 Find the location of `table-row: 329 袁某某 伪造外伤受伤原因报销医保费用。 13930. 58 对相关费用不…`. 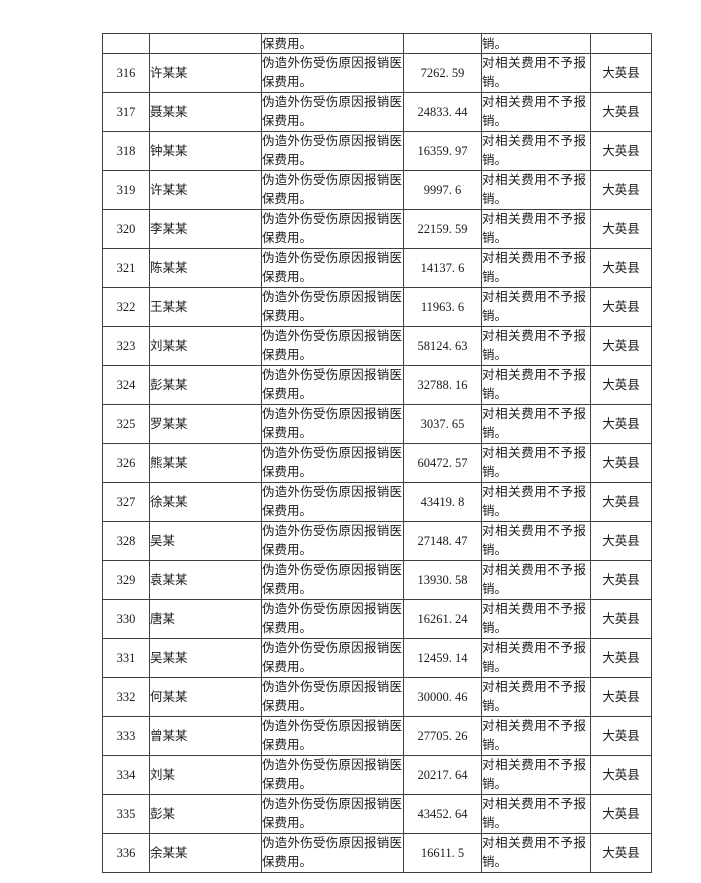

table-row: 329 袁某某 伪造外伤受伤原因报销医保费用。 13930. 58 对相关费用不… is located at coordinates (377, 580).